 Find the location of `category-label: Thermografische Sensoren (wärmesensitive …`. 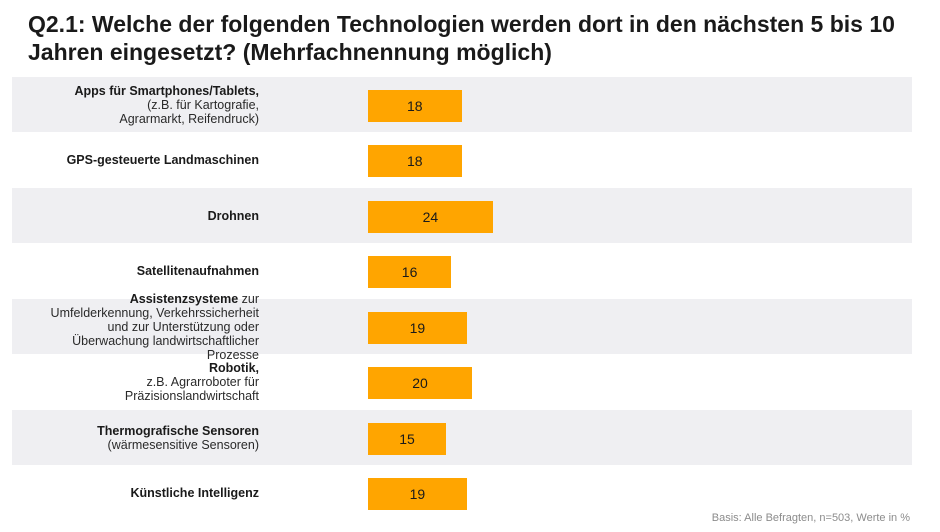

category-label: Thermografische Sensoren (wärmesensitive … is located at coordinates (135, 437).